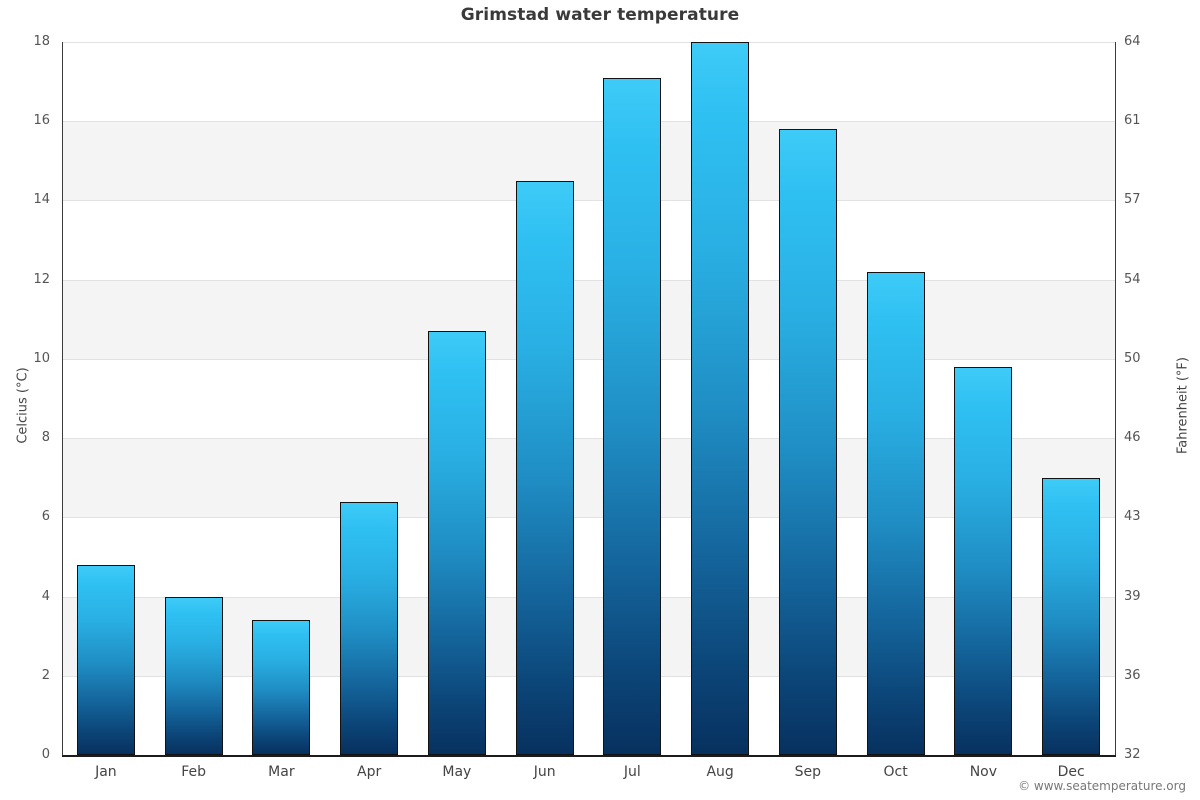 The height and width of the screenshot is (800, 1200). What do you see at coordinates (1132, 358) in the screenshot?
I see `y-tick-right-label: 50` at bounding box center [1132, 358].